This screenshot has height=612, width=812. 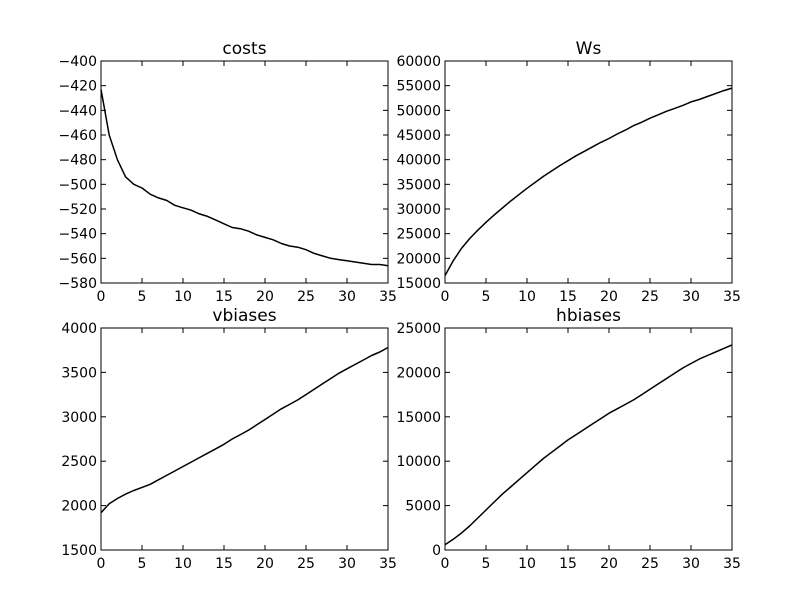 I want to click on series-line-hbiases, so click(x=588, y=445).